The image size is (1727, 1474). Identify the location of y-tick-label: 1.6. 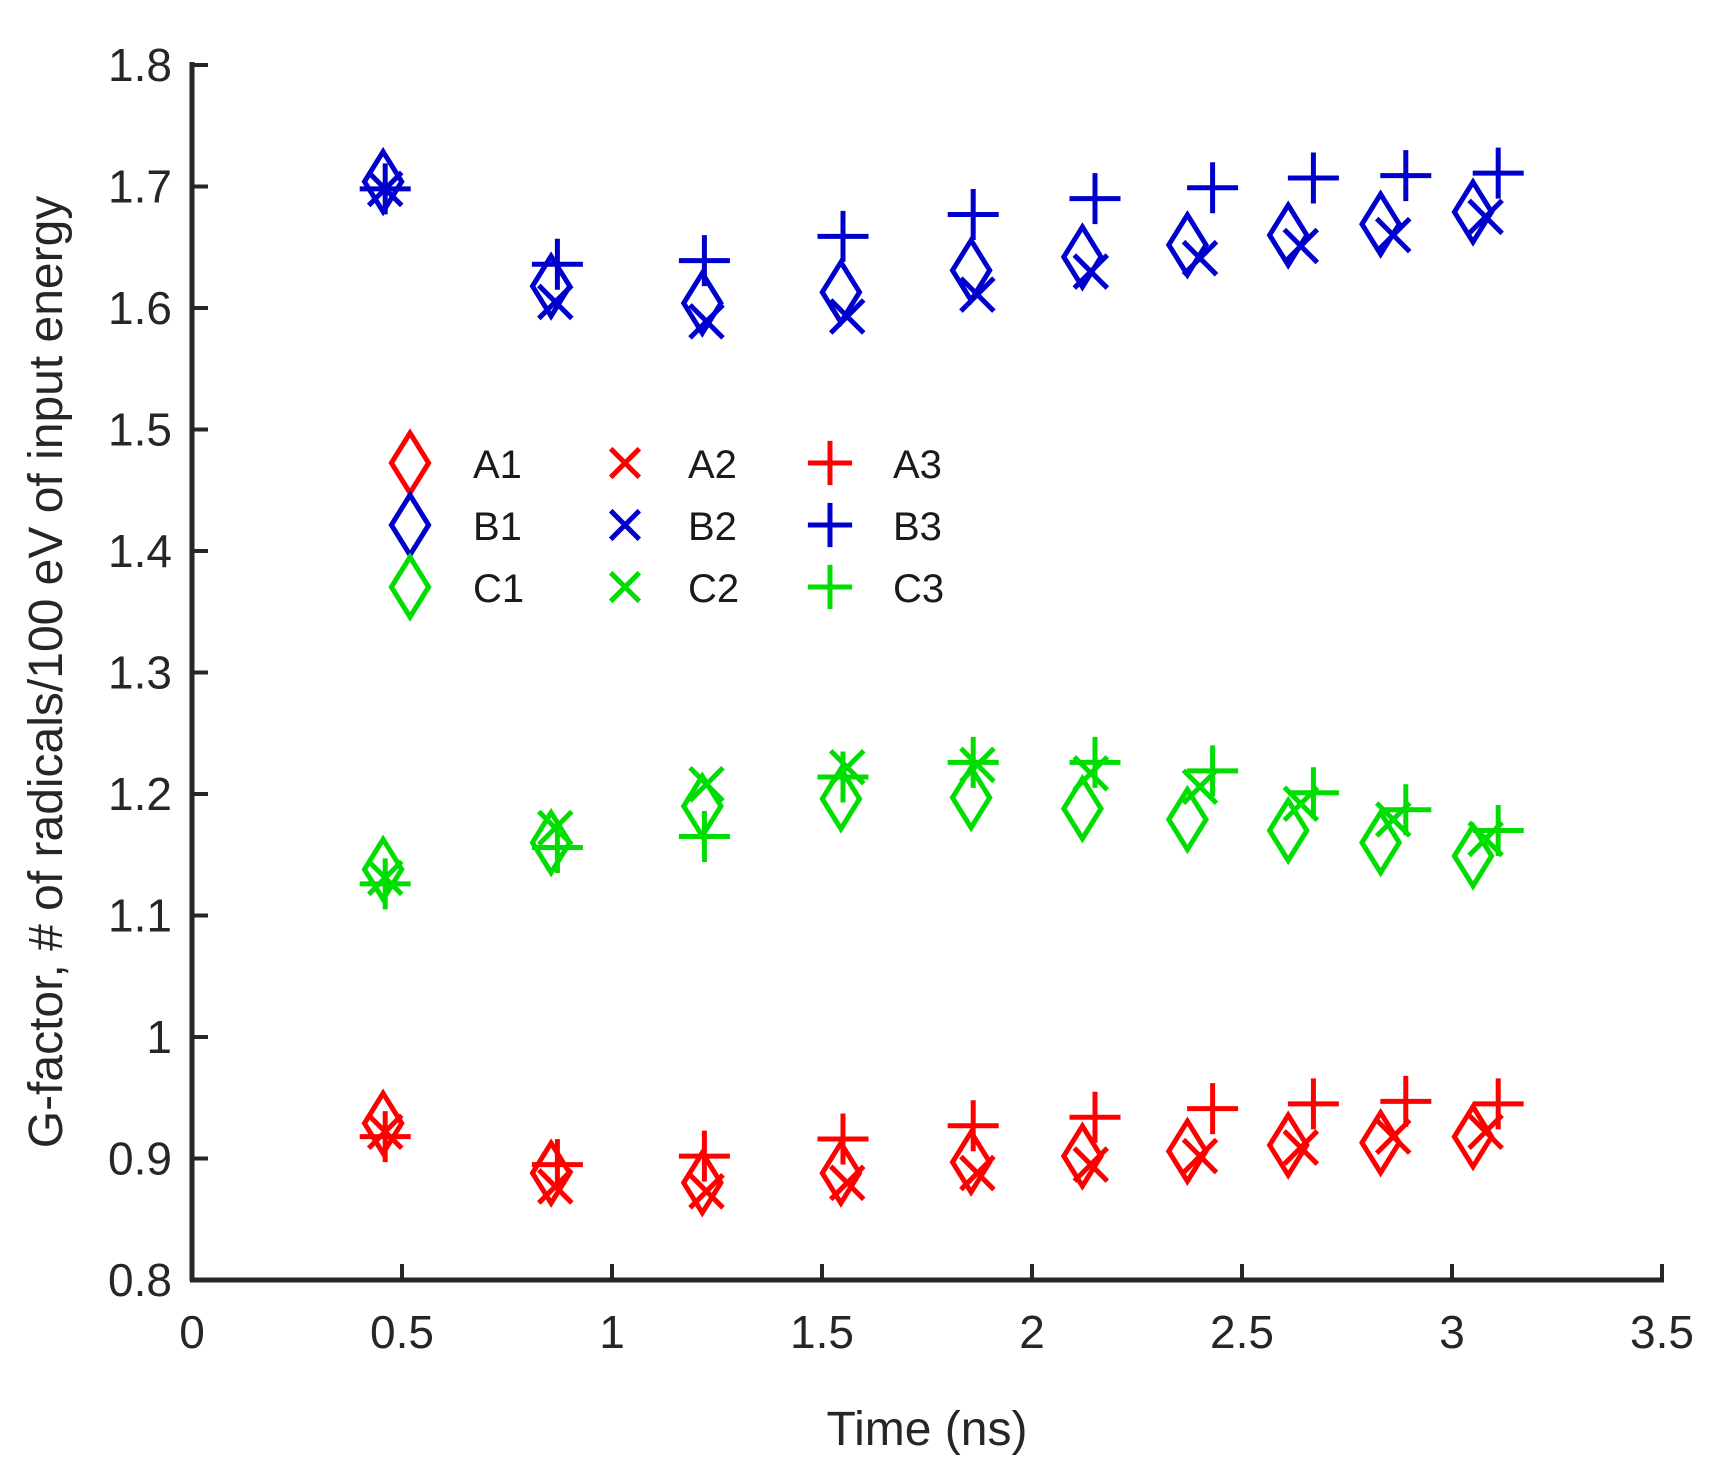
(140, 308).